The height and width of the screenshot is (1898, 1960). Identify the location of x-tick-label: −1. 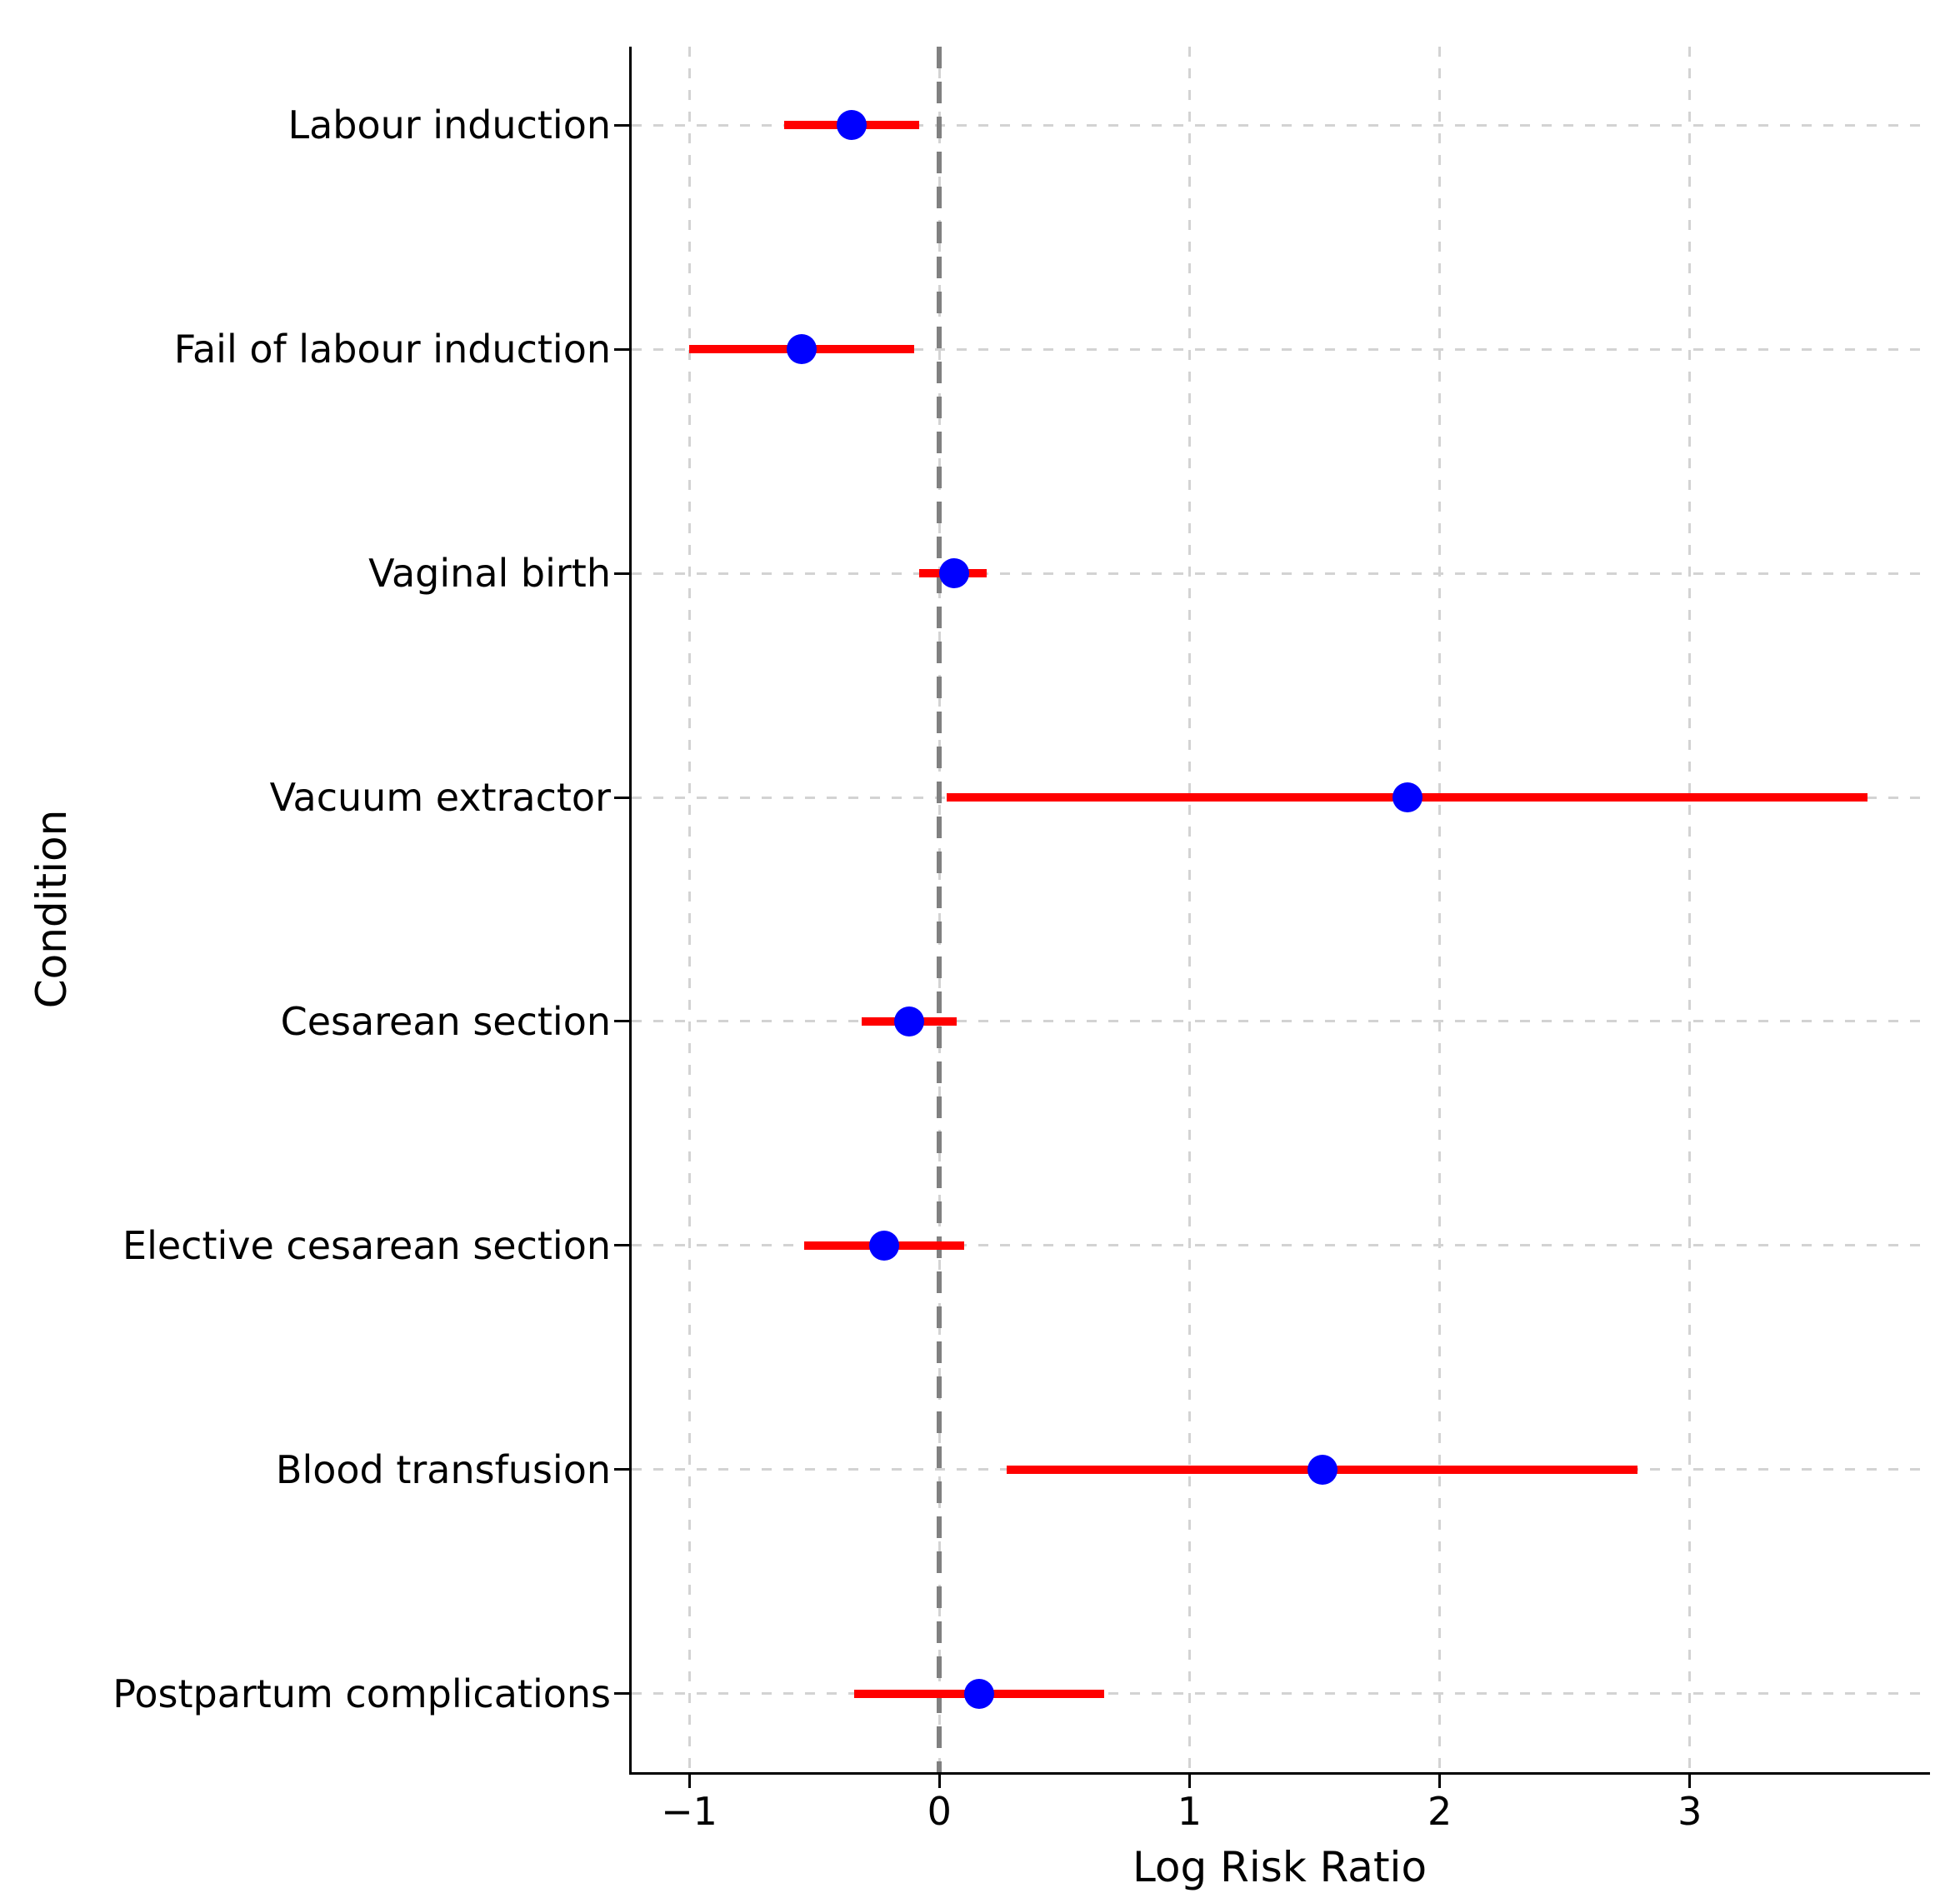
(689, 1812).